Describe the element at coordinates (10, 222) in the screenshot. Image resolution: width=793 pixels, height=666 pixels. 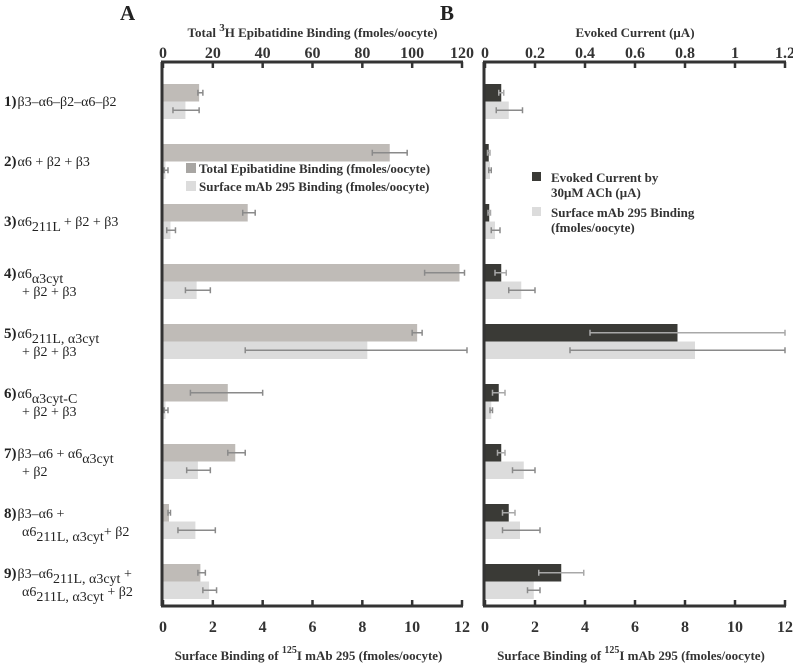
I see `category-number: 3)` at that location.